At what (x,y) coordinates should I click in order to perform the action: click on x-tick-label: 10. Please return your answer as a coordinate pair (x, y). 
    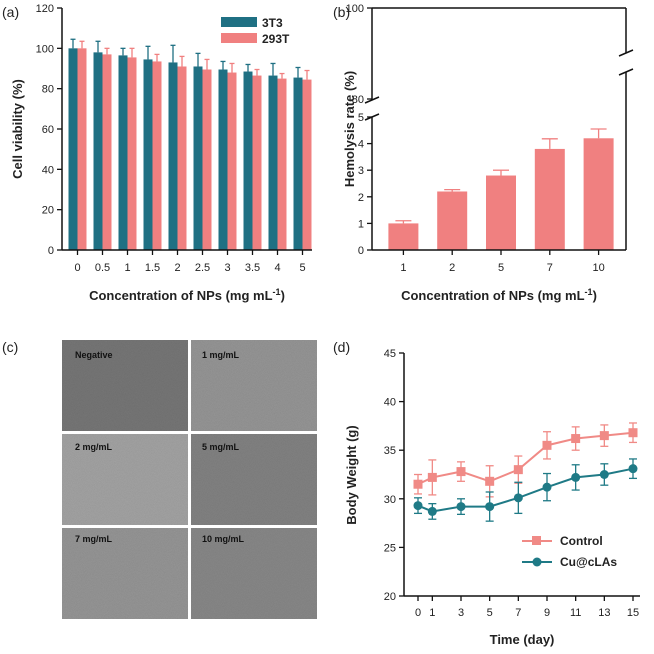
    Looking at the image, I should click on (598, 268).